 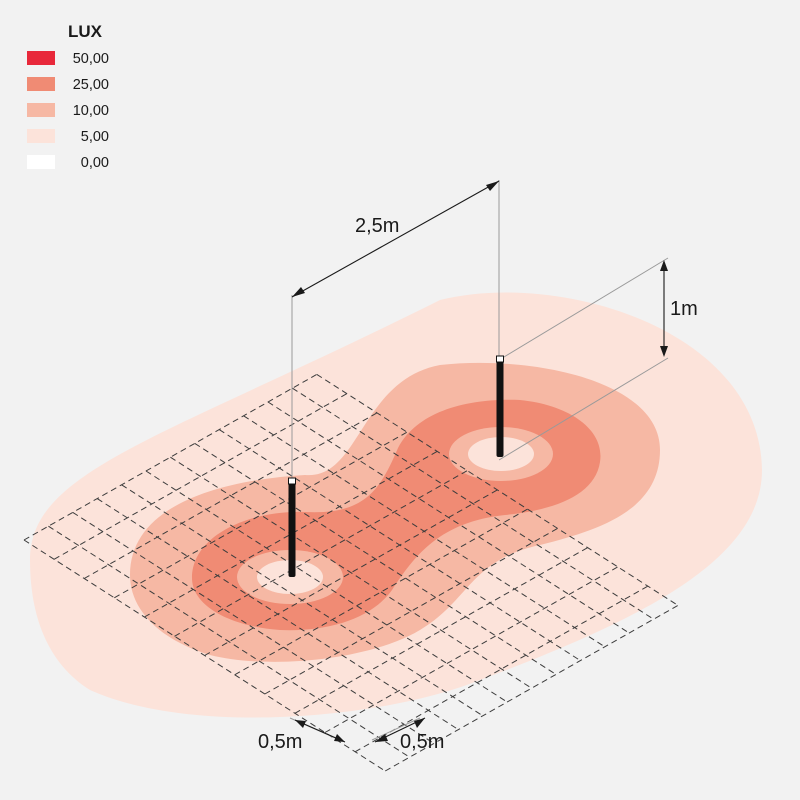 What do you see at coordinates (684, 309) in the screenshot?
I see `height-label: 1m` at bounding box center [684, 309].